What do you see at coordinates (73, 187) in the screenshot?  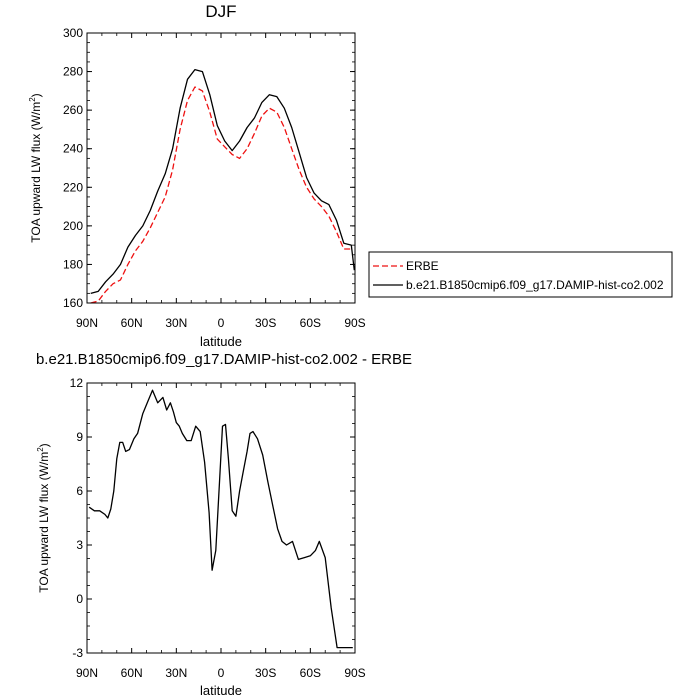 I see `top-y-tick-label: 220` at bounding box center [73, 187].